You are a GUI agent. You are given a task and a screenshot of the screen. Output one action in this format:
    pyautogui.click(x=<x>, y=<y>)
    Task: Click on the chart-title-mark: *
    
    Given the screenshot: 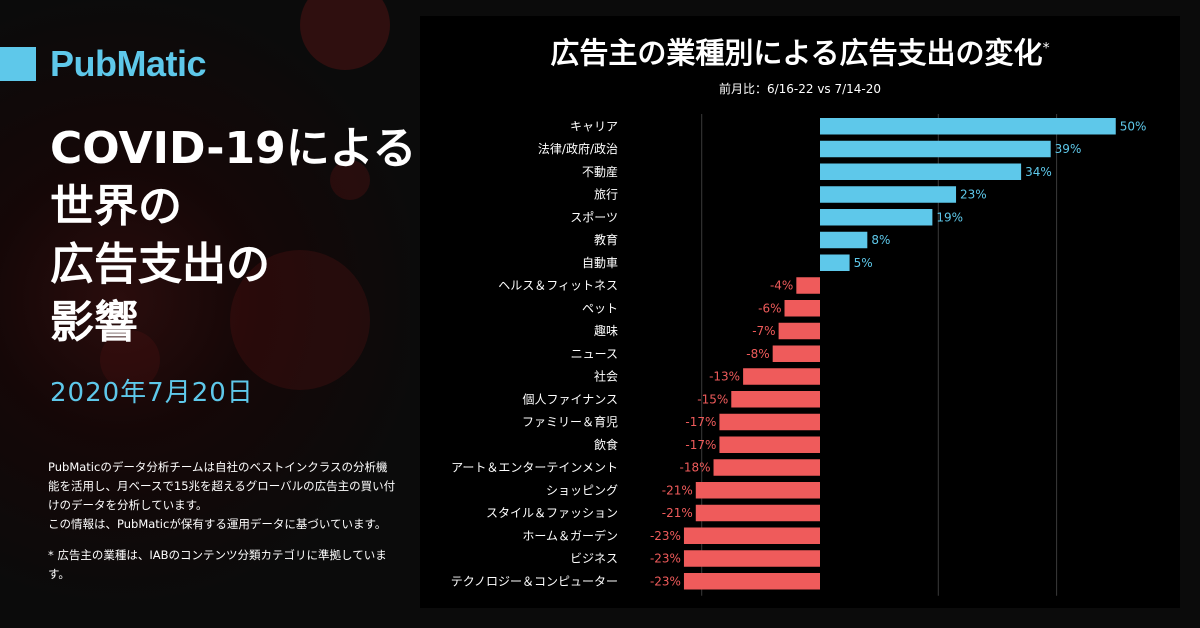 What is the action you would take?
    pyautogui.click(x=1046, y=48)
    